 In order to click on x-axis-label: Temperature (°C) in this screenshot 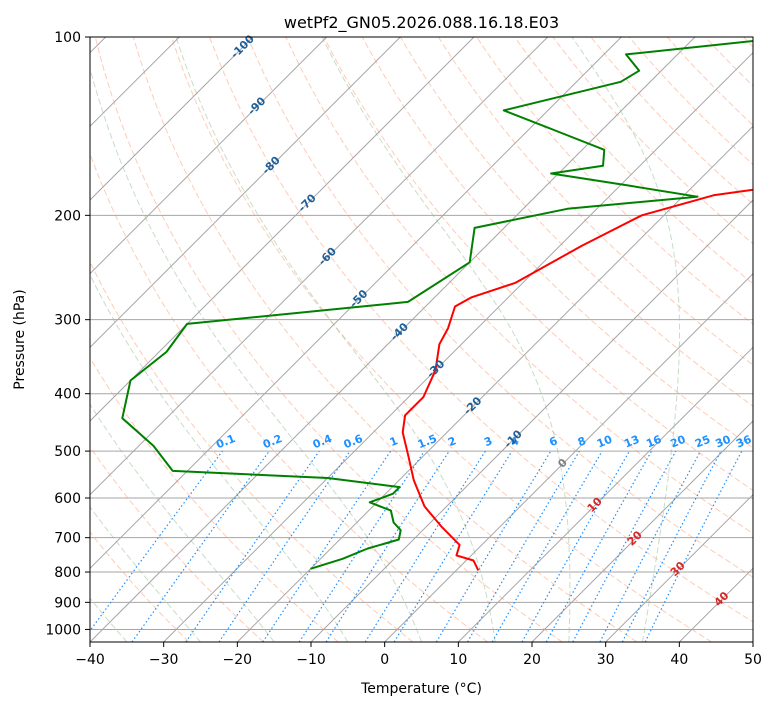, I will do `click(421, 689)`.